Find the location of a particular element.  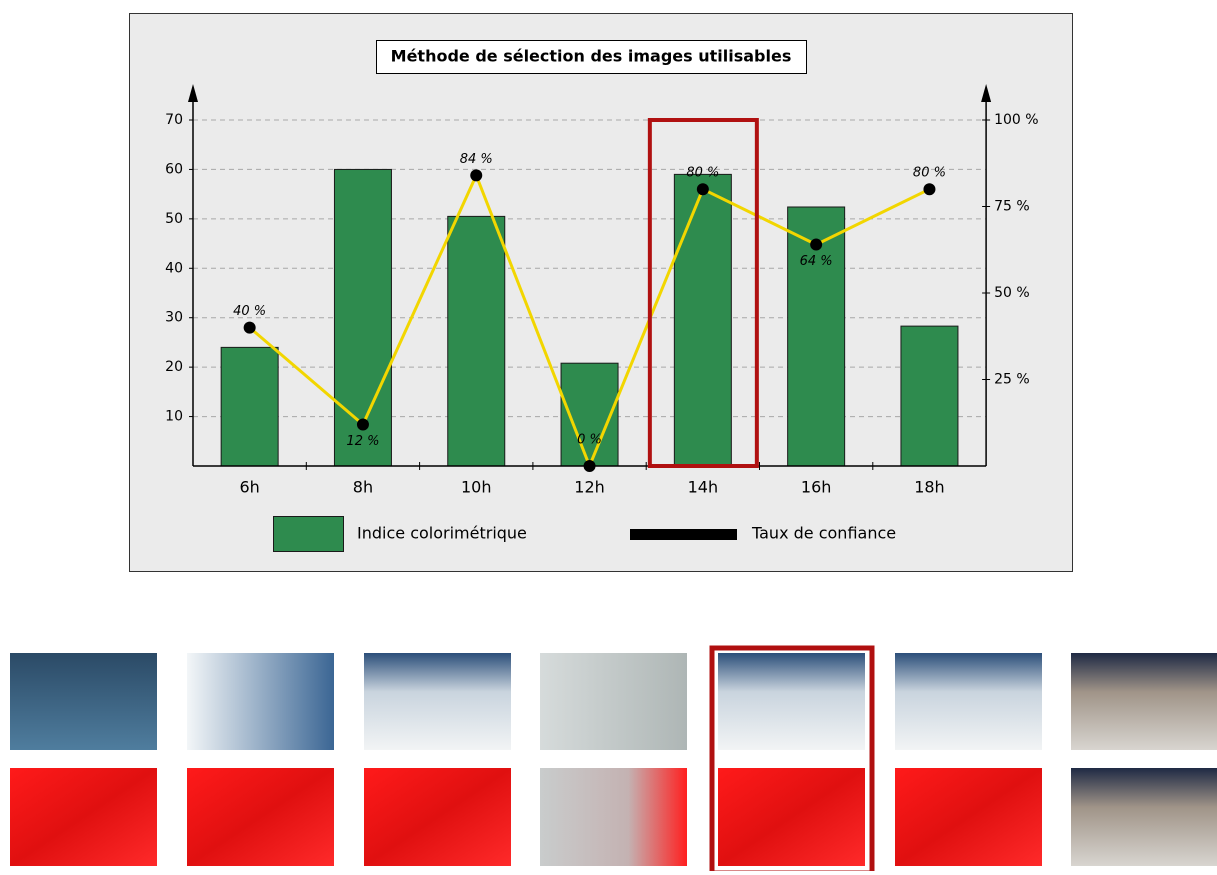

x-tick-label: 18h is located at coordinates (929, 487).